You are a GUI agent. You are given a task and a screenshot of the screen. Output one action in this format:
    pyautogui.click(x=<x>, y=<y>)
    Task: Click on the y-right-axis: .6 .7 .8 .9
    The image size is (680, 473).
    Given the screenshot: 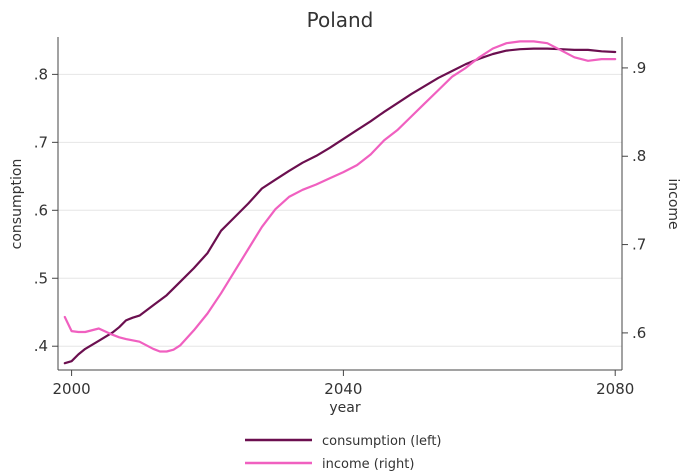 What is the action you would take?
    pyautogui.click(x=633, y=203)
    